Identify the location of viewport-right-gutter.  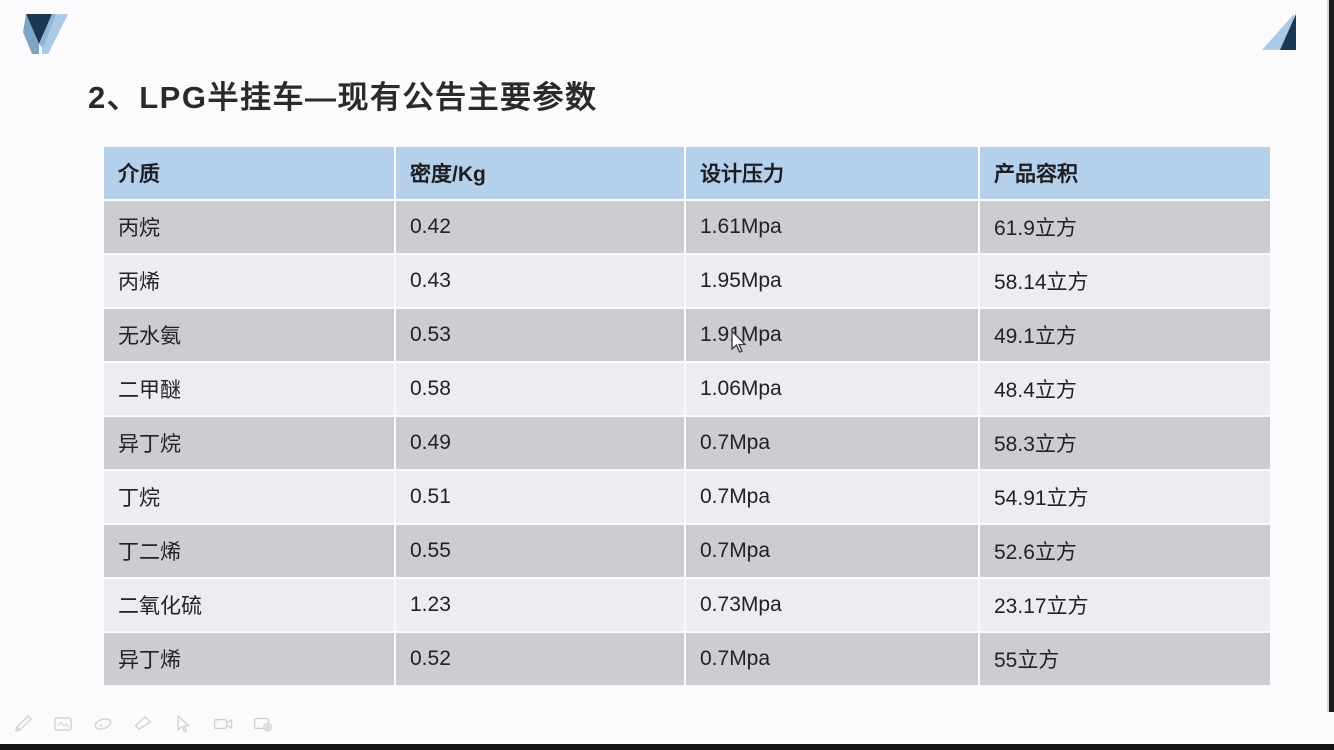
(1328, 356).